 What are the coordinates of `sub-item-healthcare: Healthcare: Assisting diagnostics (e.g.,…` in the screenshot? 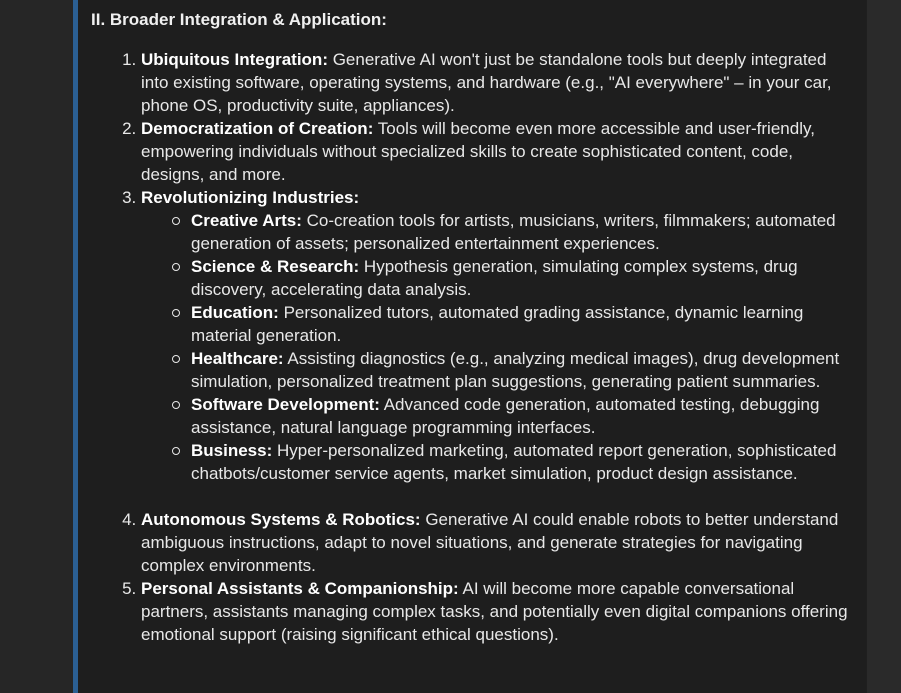 It's located at (511, 370).